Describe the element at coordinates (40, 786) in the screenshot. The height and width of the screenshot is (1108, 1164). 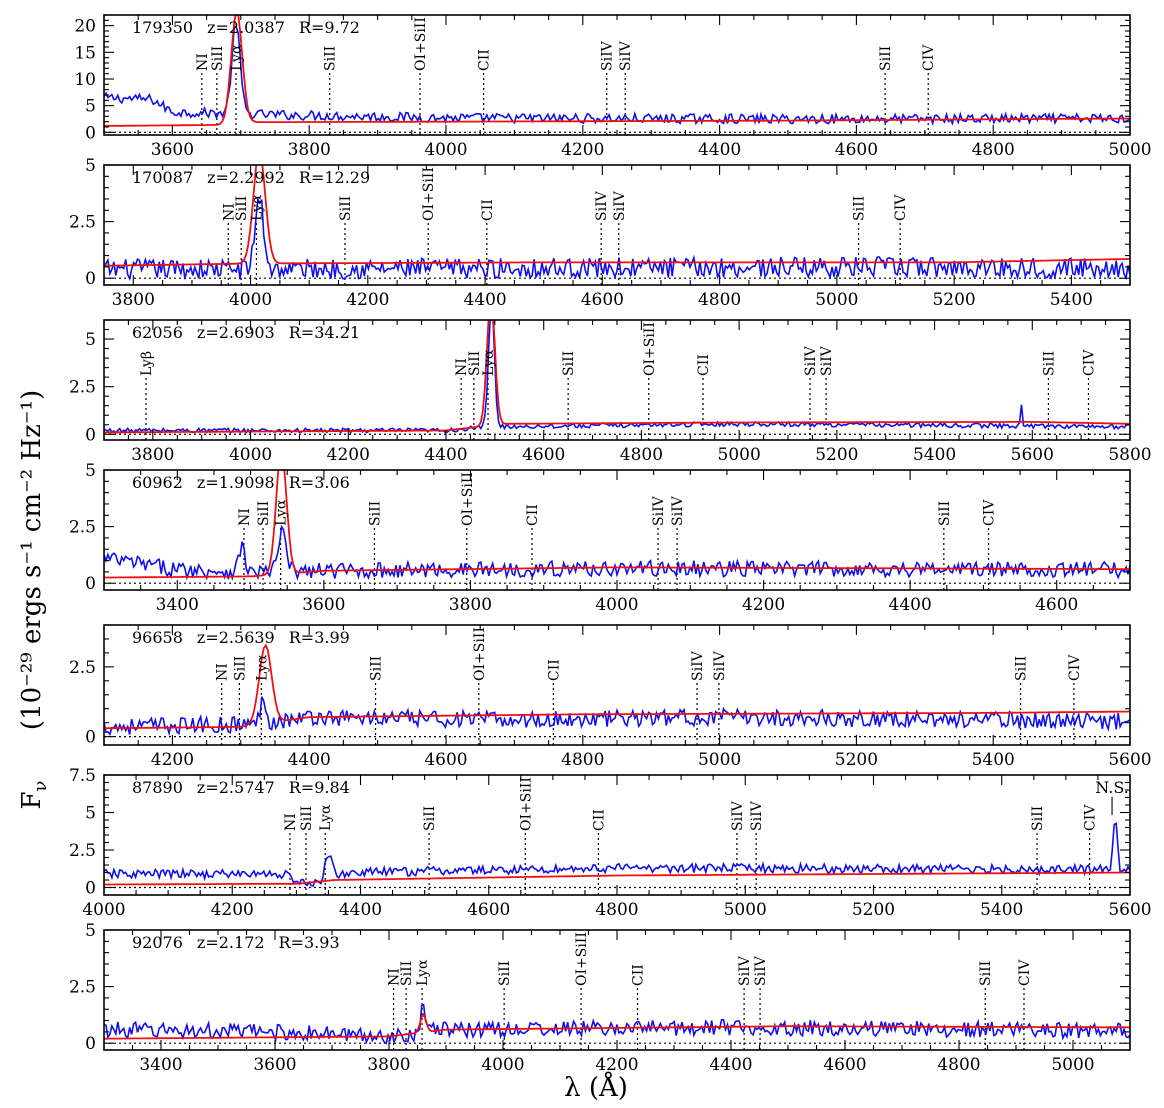
I see `y-axis-symbol-nu: ν` at that location.